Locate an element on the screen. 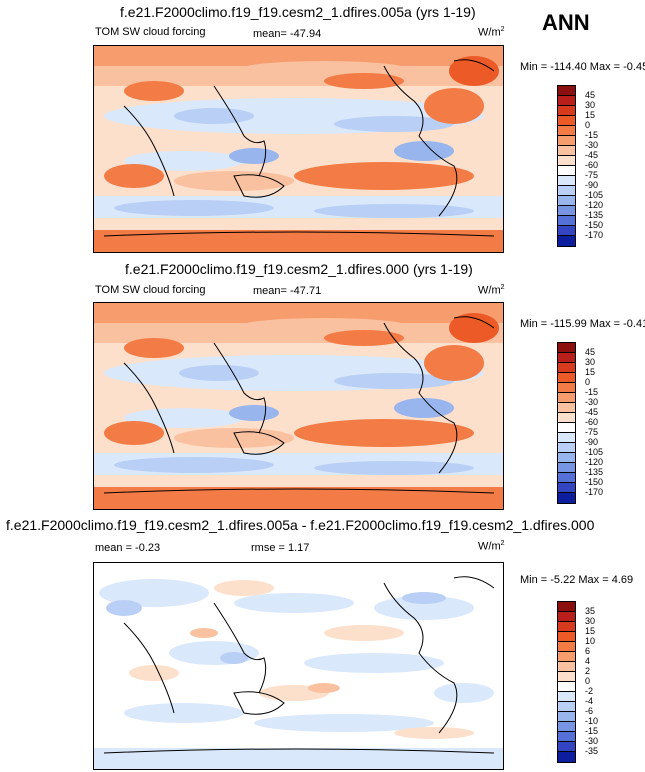 This screenshot has width=645, height=772. cbar1-label: 45 is located at coordinates (590, 95).